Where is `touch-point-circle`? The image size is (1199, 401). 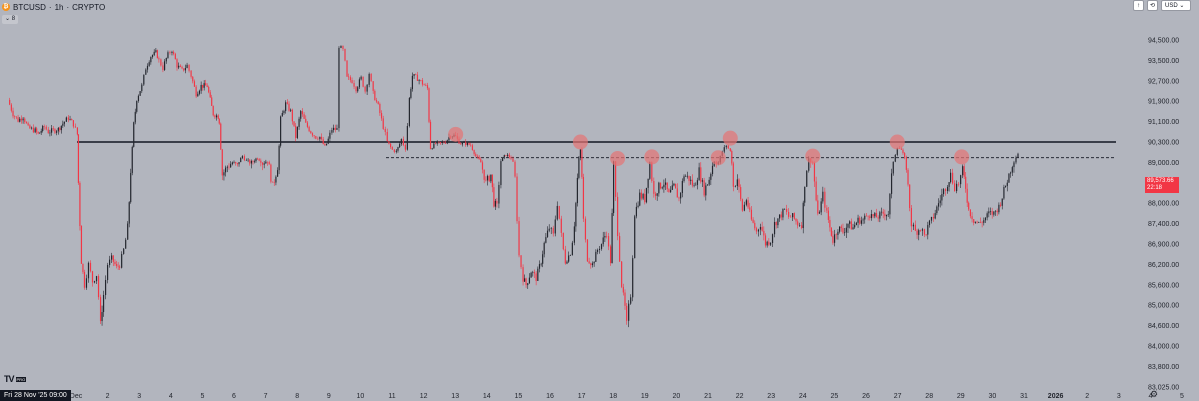 touch-point-circle is located at coordinates (897, 142).